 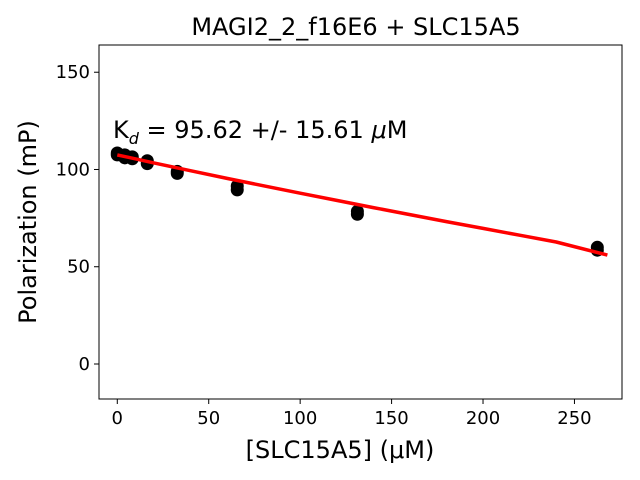 What do you see at coordinates (134, 138) in the screenshot?
I see `kd-annotation-subscript: d` at bounding box center [134, 138].